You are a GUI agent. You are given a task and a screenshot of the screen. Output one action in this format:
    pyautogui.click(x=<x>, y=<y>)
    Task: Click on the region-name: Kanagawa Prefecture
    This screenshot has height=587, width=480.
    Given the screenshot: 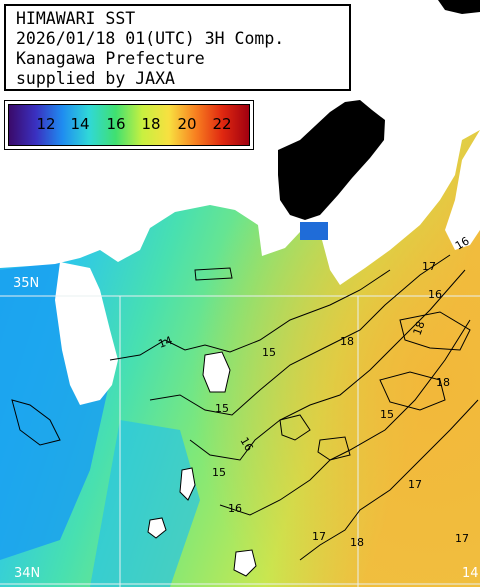 What is the action you would take?
    pyautogui.click(x=110, y=58)
    